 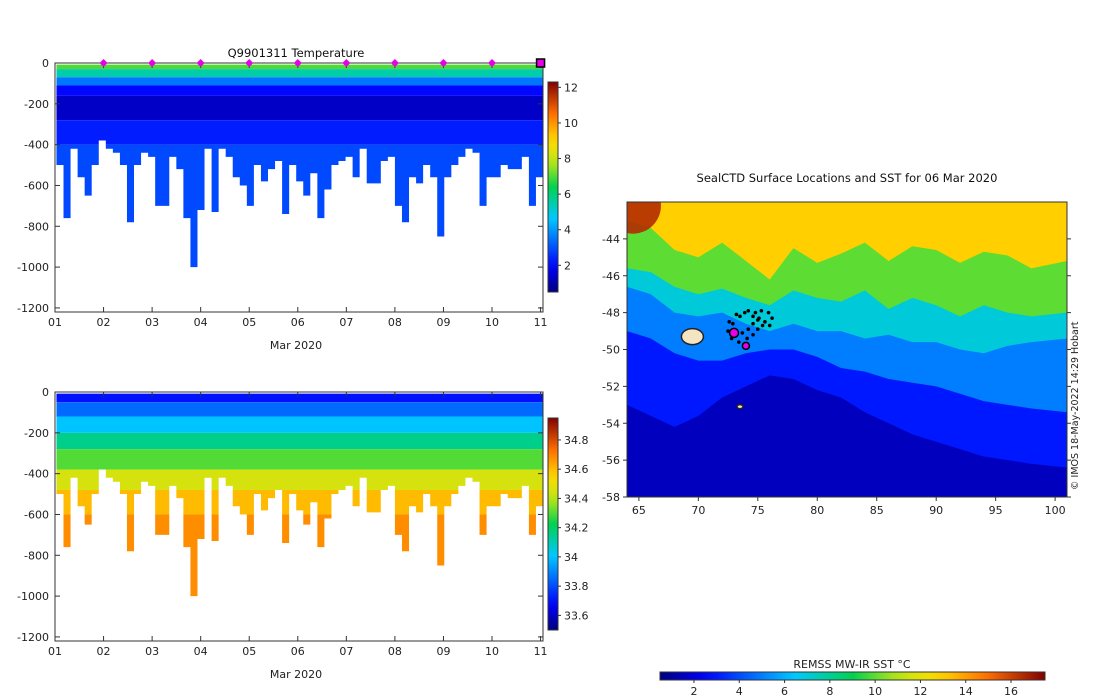 What do you see at coordinates (576, 615) in the screenshot?
I see `colorbar-tick-label: 33.6` at bounding box center [576, 615].